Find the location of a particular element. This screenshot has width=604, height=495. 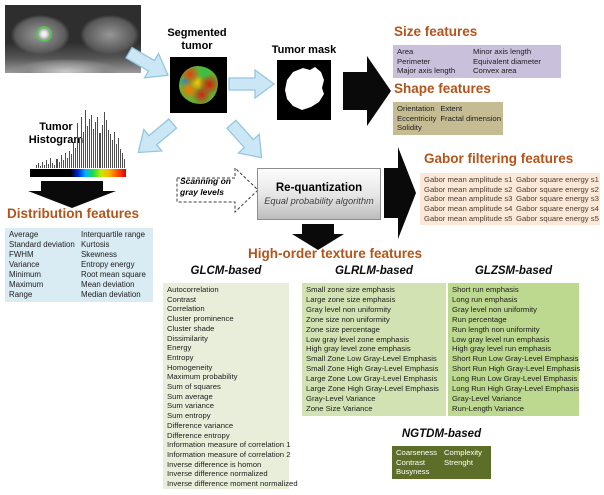

feature-item: Large Zone Low Gray-Level Emphasis is located at coordinates (372, 379).